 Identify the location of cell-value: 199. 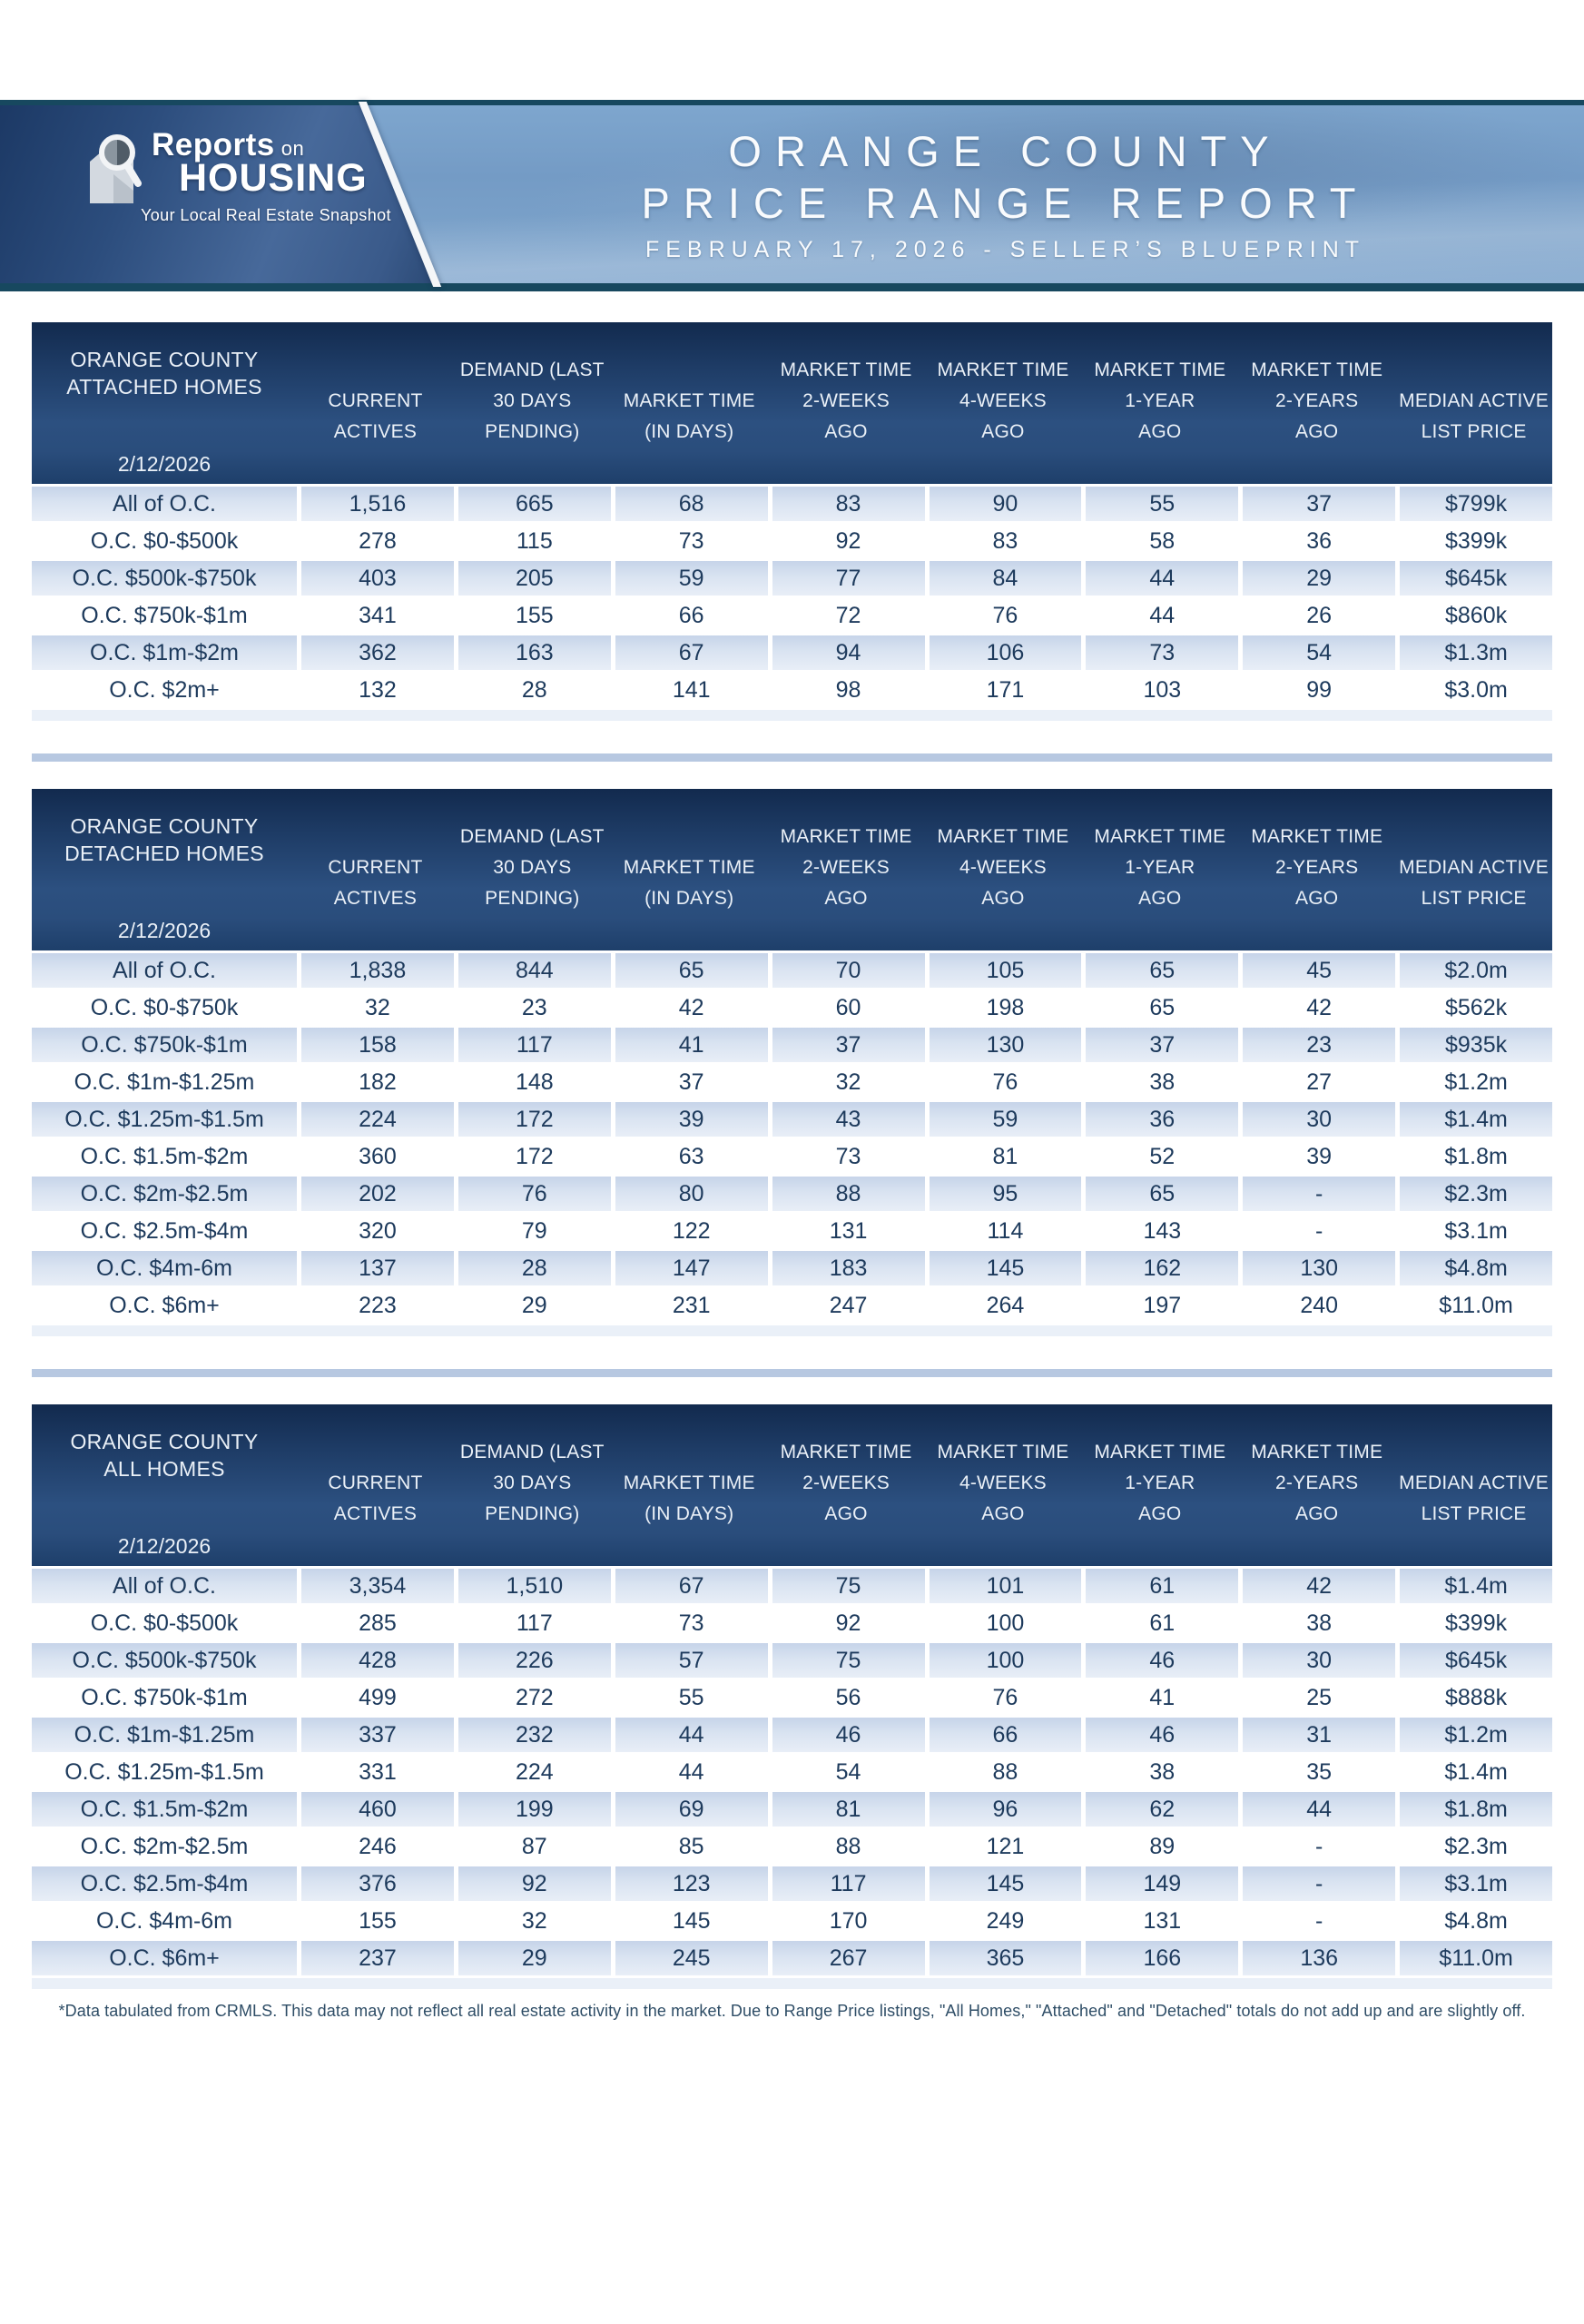
(532, 1809).